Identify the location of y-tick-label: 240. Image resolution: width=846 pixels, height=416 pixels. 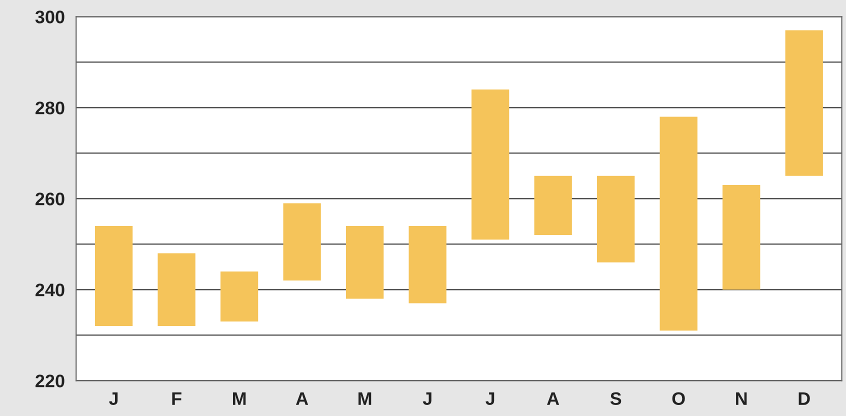
(50, 290).